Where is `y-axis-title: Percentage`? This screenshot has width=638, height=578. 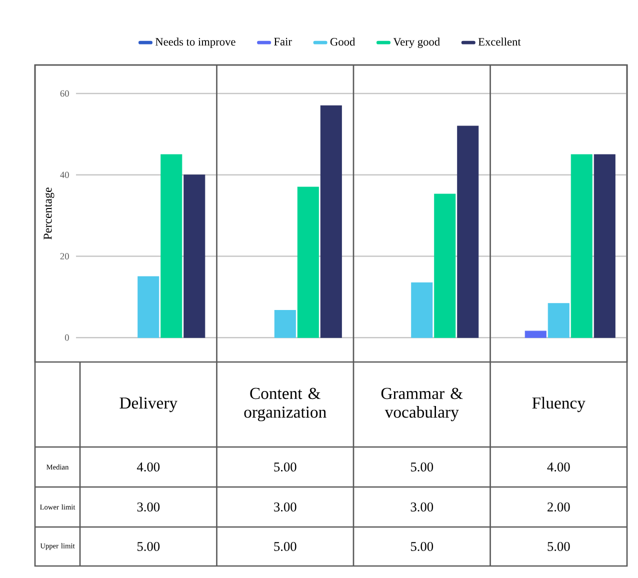
y-axis-title: Percentage is located at coordinates (49, 214).